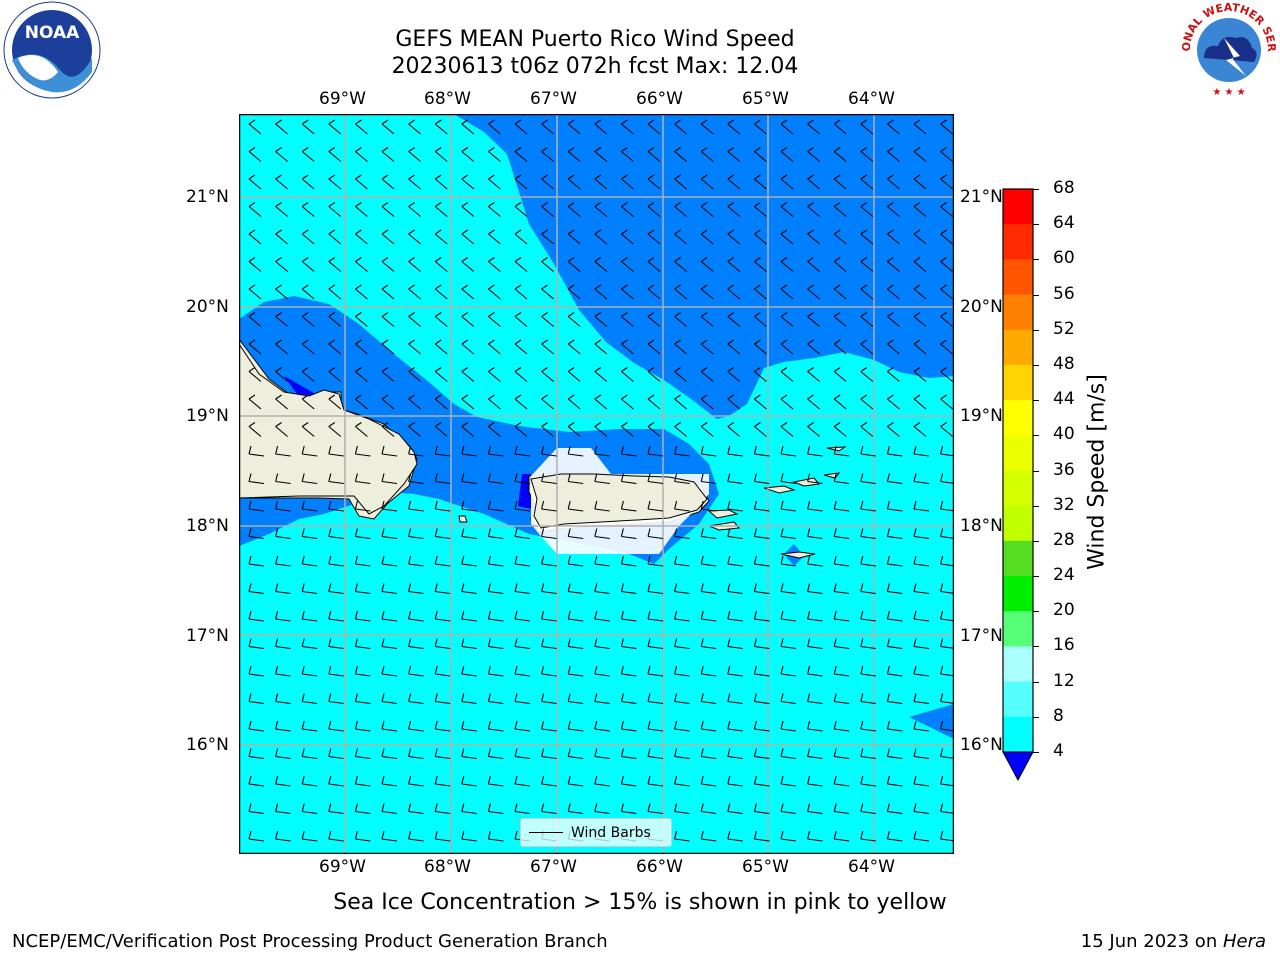  What do you see at coordinates (723, 514) in the screenshot?
I see `land-virgin-islands` at bounding box center [723, 514].